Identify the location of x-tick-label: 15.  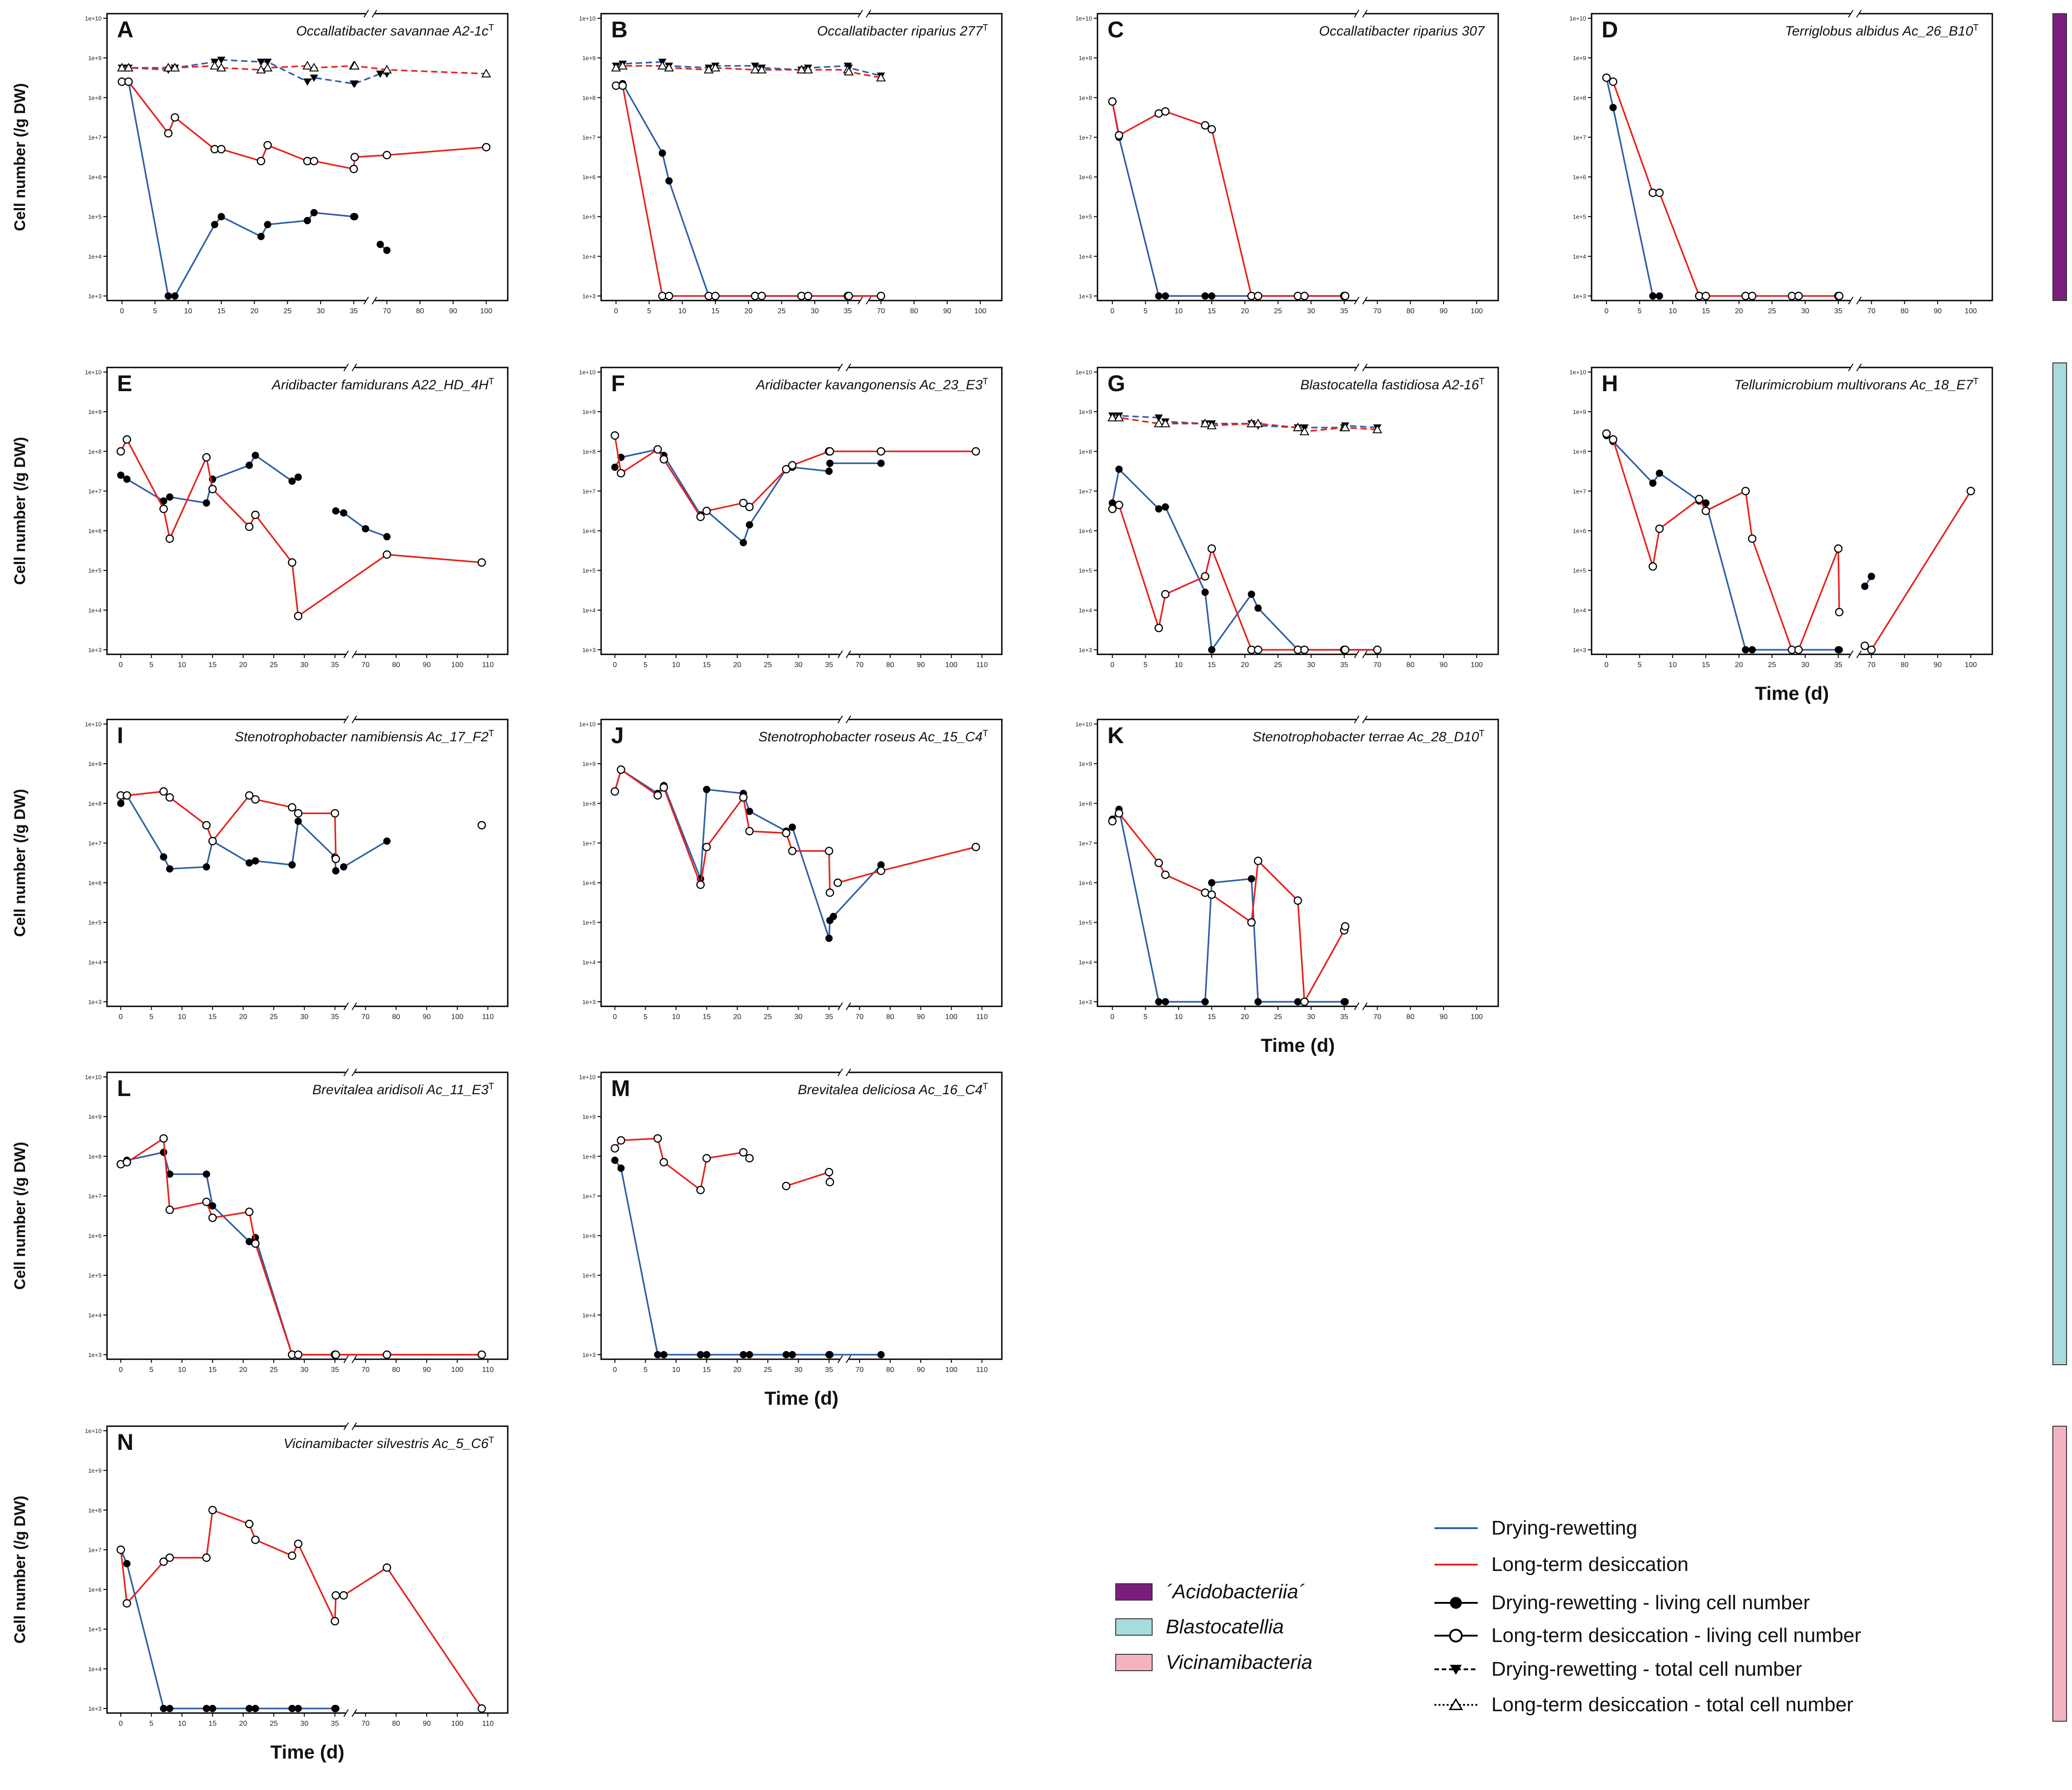
(1212, 665).